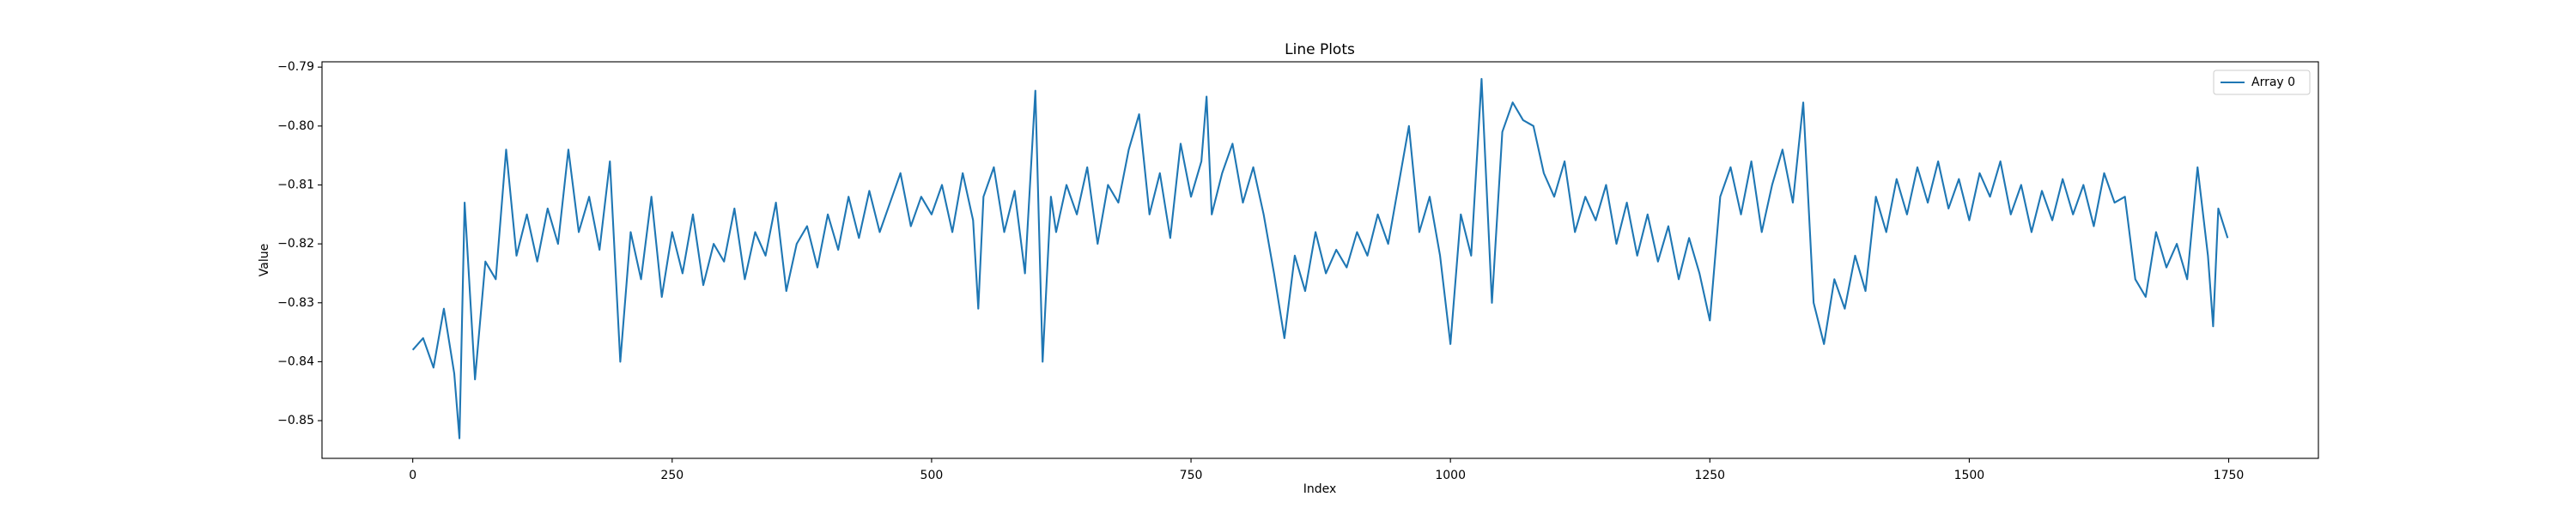 The width and height of the screenshot is (2576, 515). What do you see at coordinates (264, 260) in the screenshot?
I see `y-axis-label: Value` at bounding box center [264, 260].